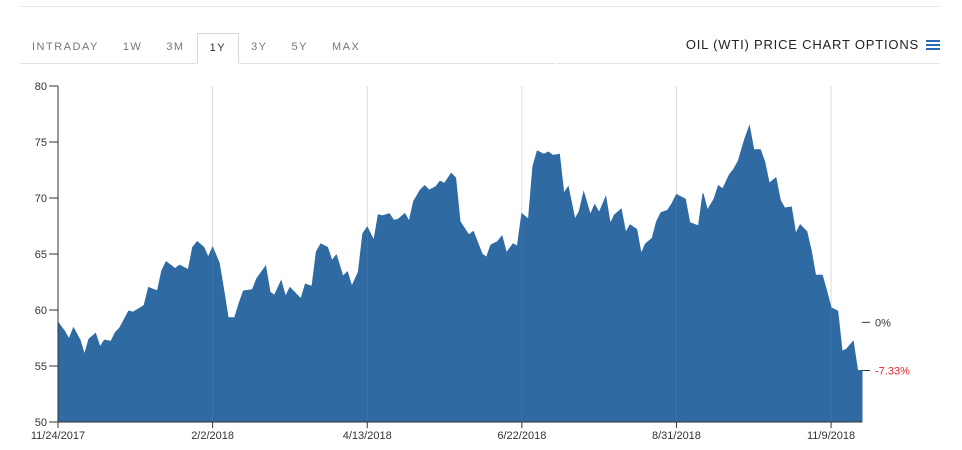  Describe the element at coordinates (218, 48) in the screenshot. I see `tab-1y: 1Y` at that location.